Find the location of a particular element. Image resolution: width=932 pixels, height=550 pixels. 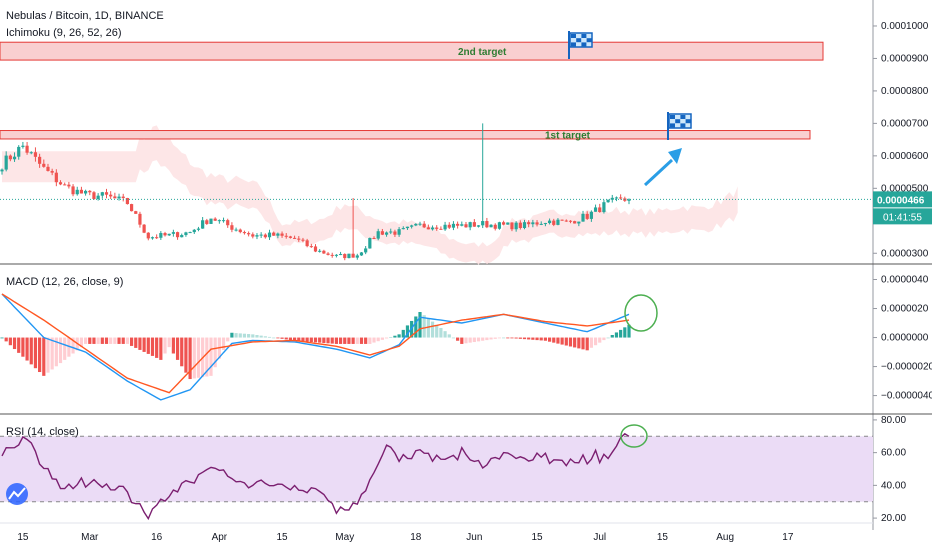

macd-tick-label: −0.0000020 is located at coordinates (906, 367).